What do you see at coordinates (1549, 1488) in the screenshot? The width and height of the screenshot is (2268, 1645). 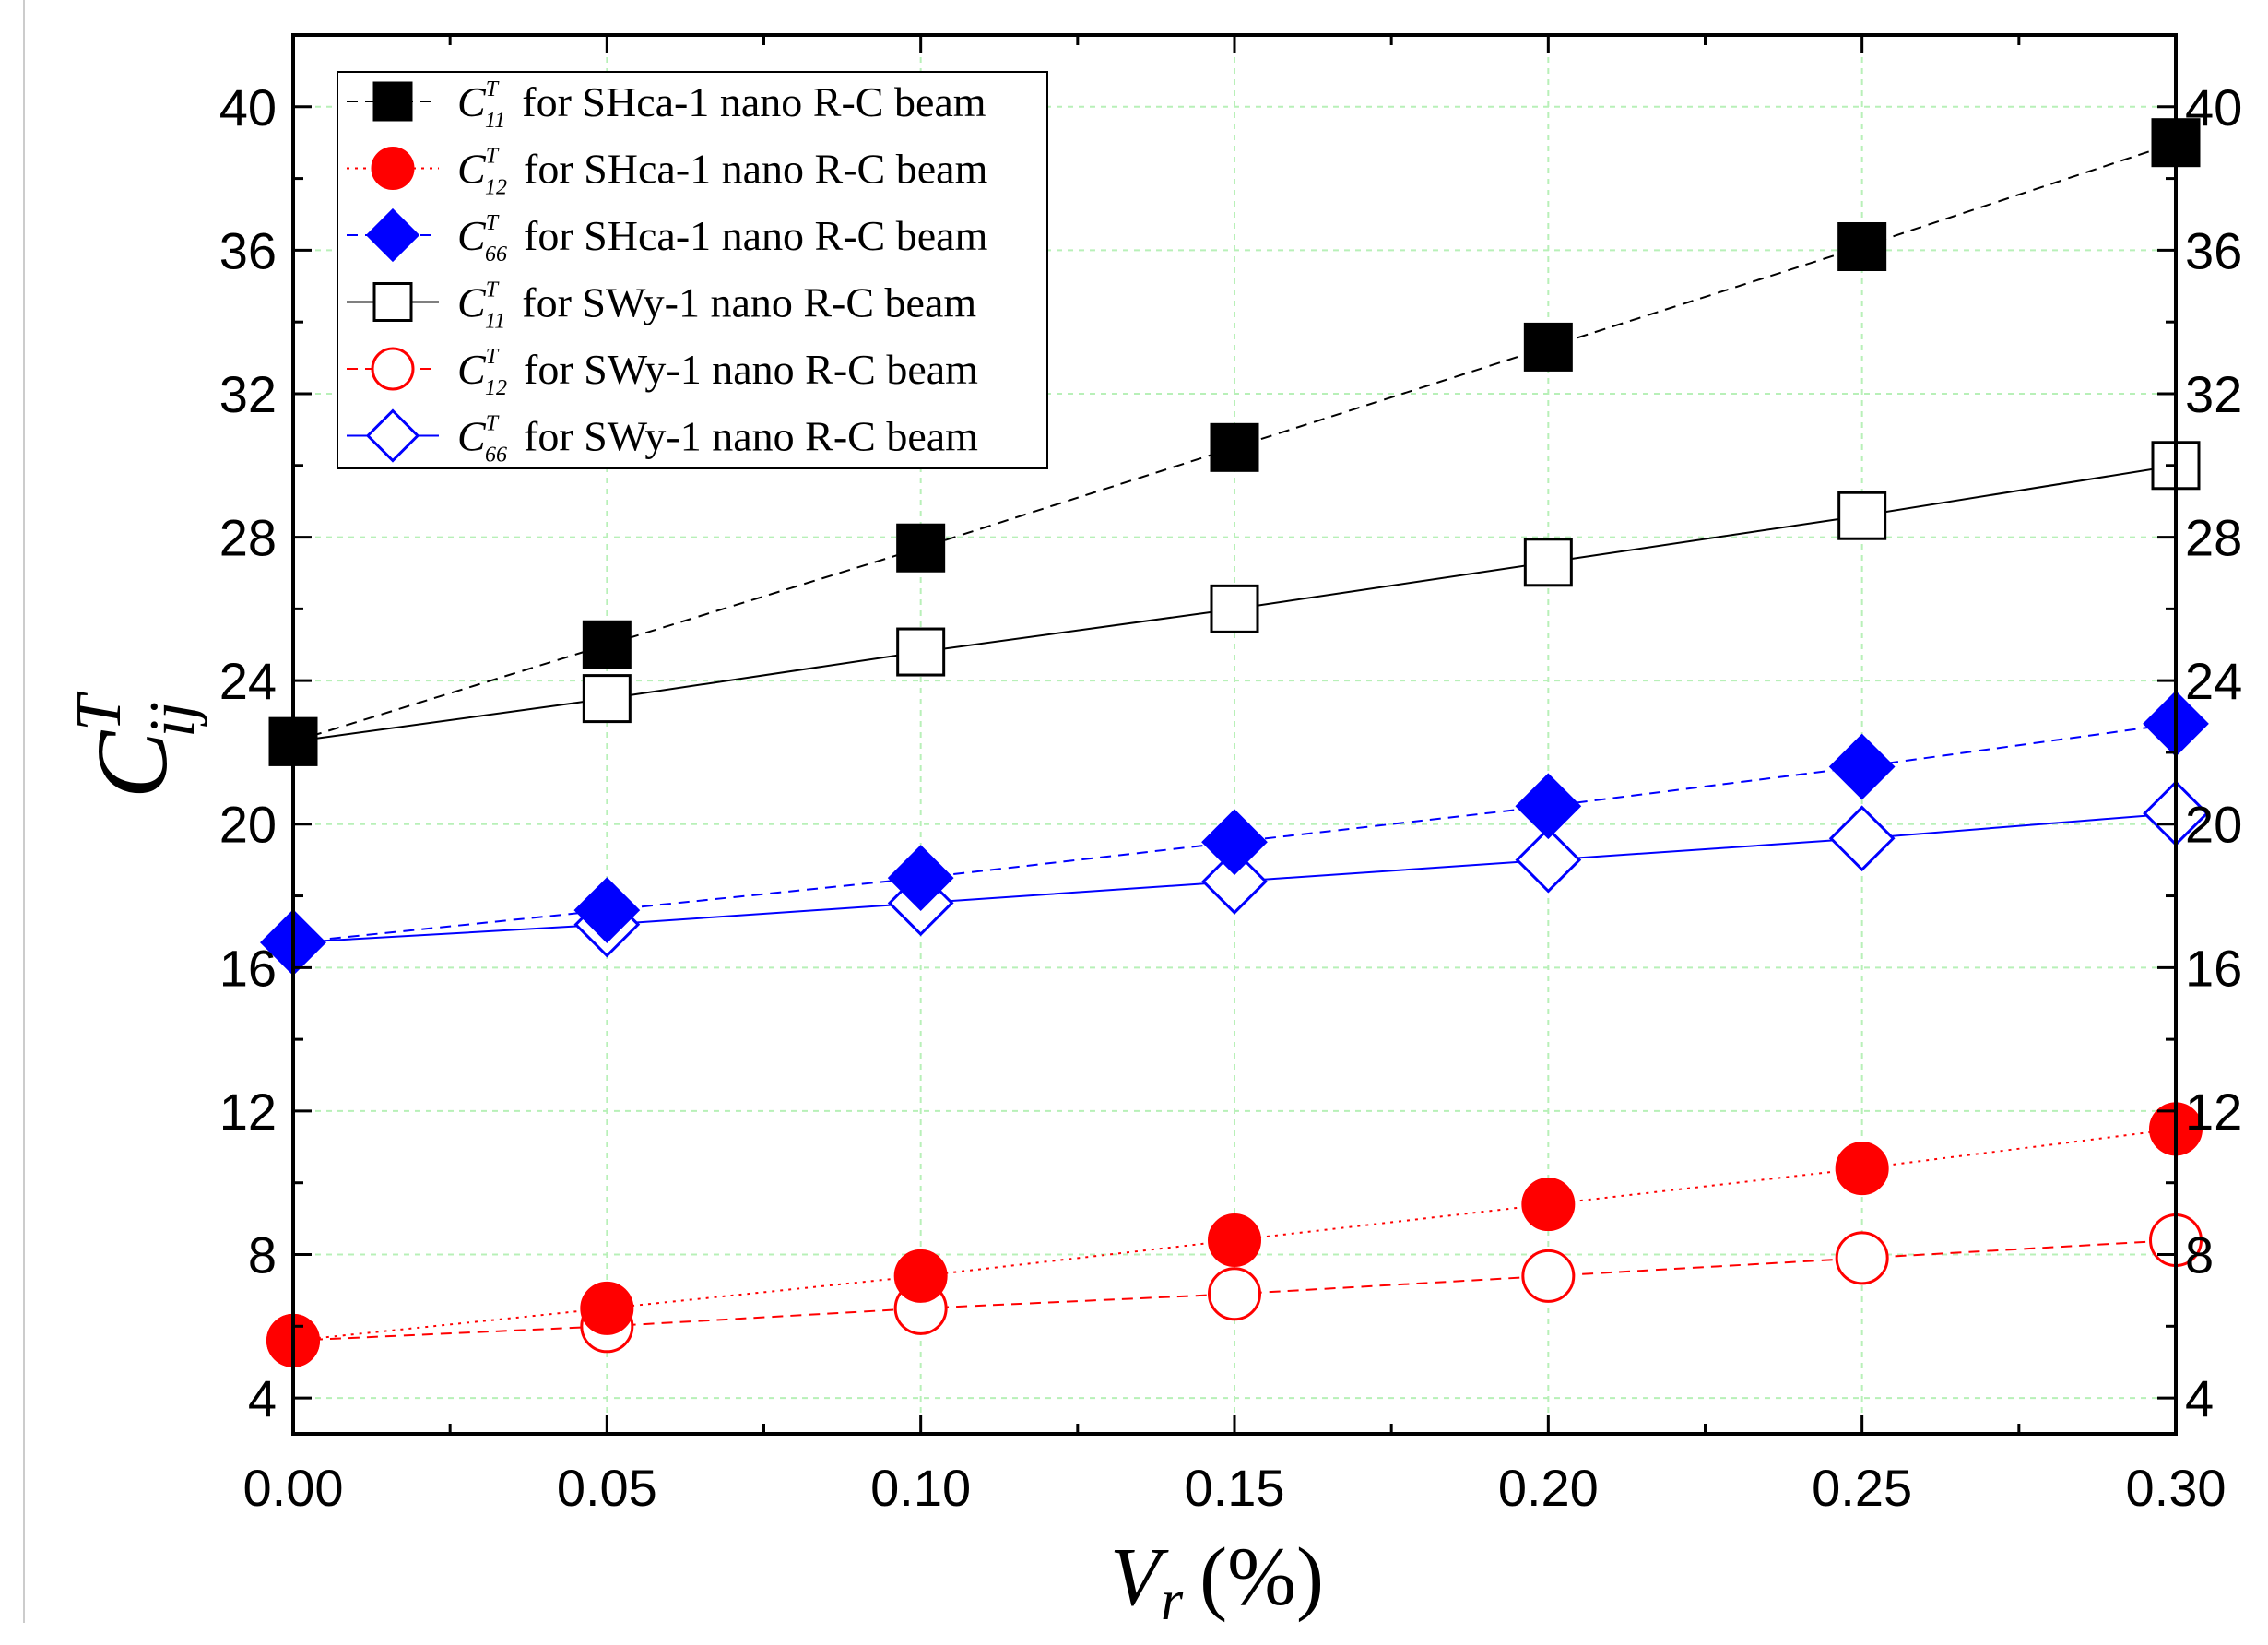 I see `x-tick-label: 0.20` at bounding box center [1549, 1488].